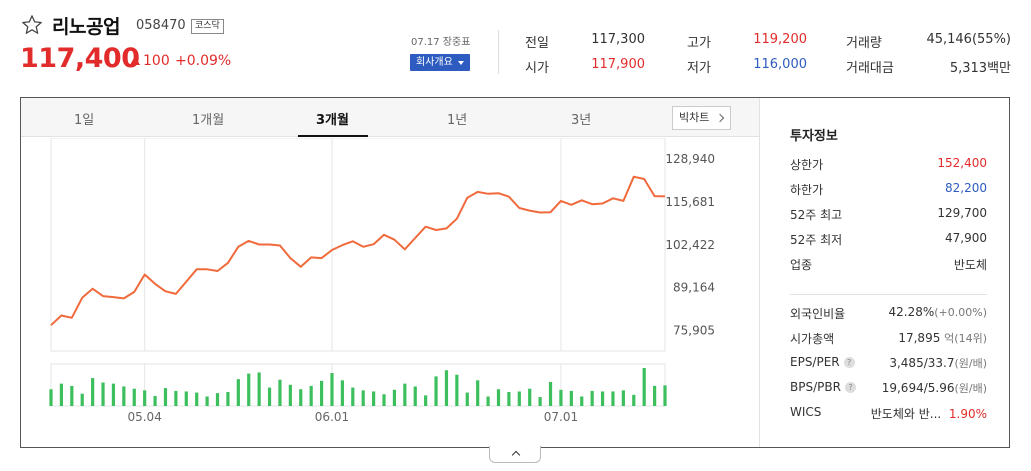  What do you see at coordinates (888, 363) in the screenshot?
I see `eps-per-row: EPS/PER? 3,485/33.7(원/배)` at bounding box center [888, 363].